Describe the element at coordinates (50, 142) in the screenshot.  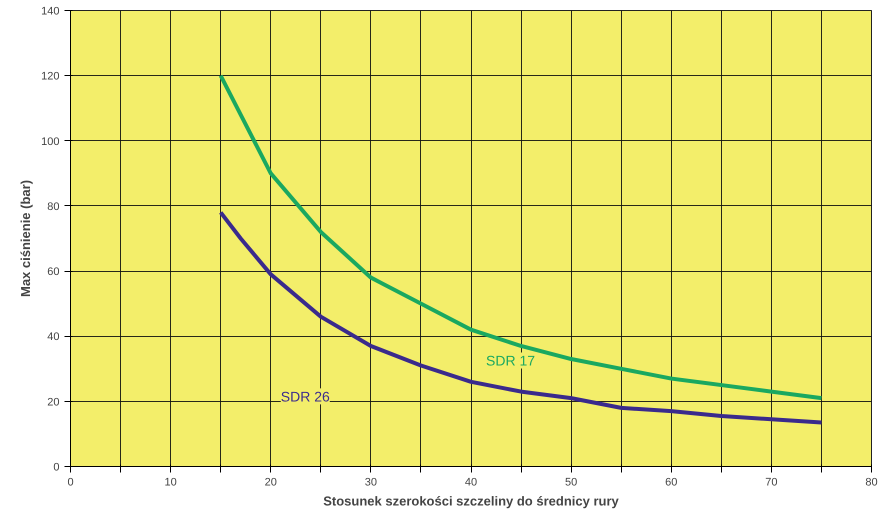
I see `y-tick-label: 100` at that location.